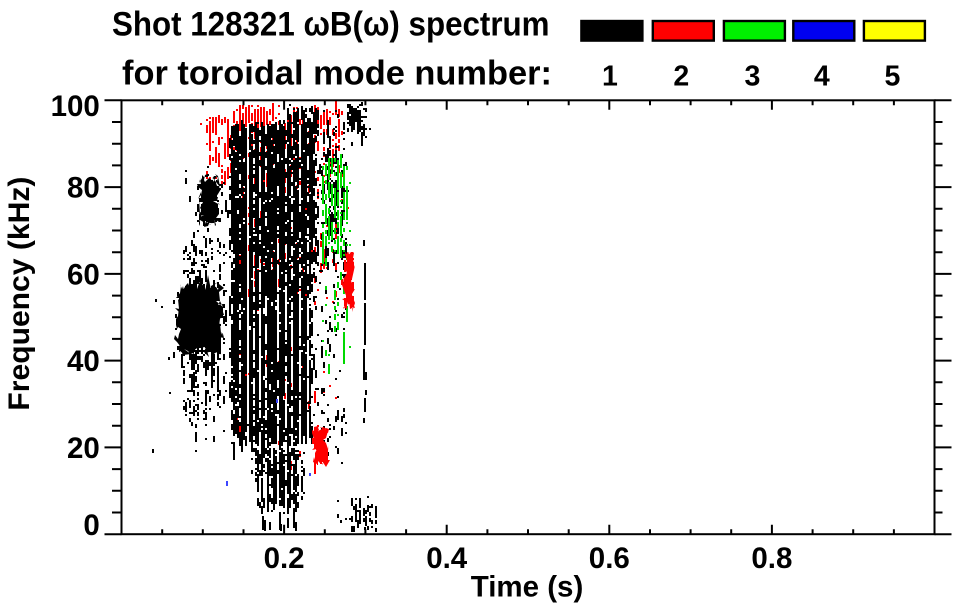  I want to click on svg-text: 5, so click(892, 76).